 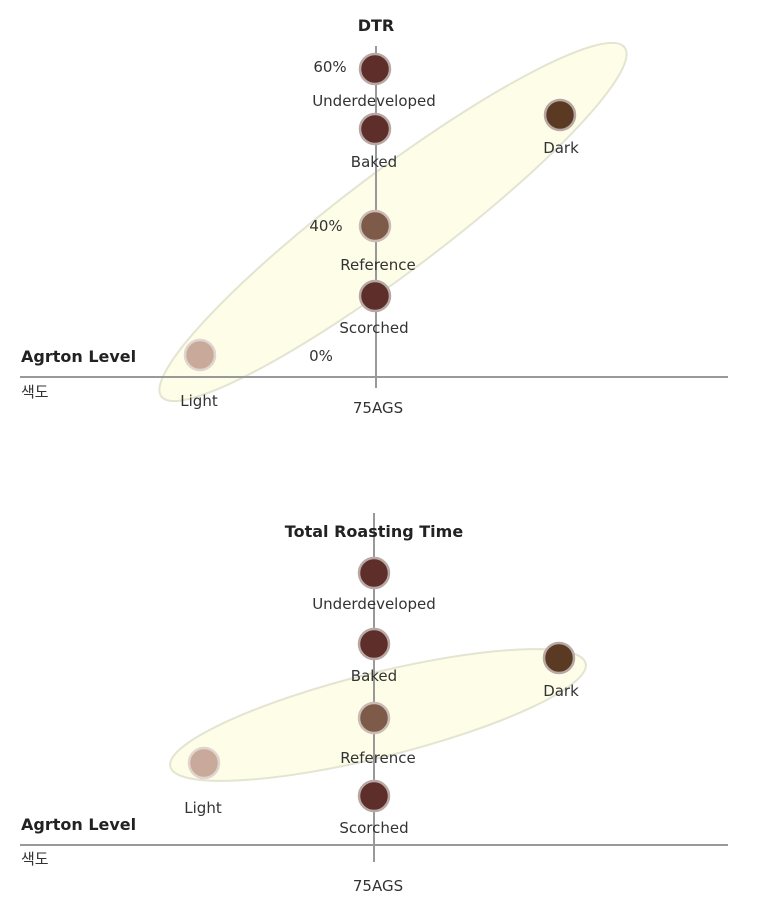 I want to click on chart-title: Total Roasting Time, so click(x=374, y=531).